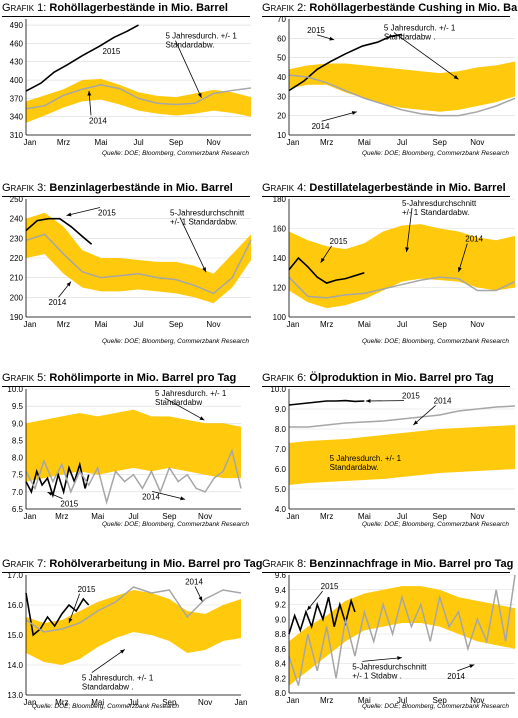 The height and width of the screenshot is (718, 518). I want to click on y-tick-label: 430, so click(17, 62).